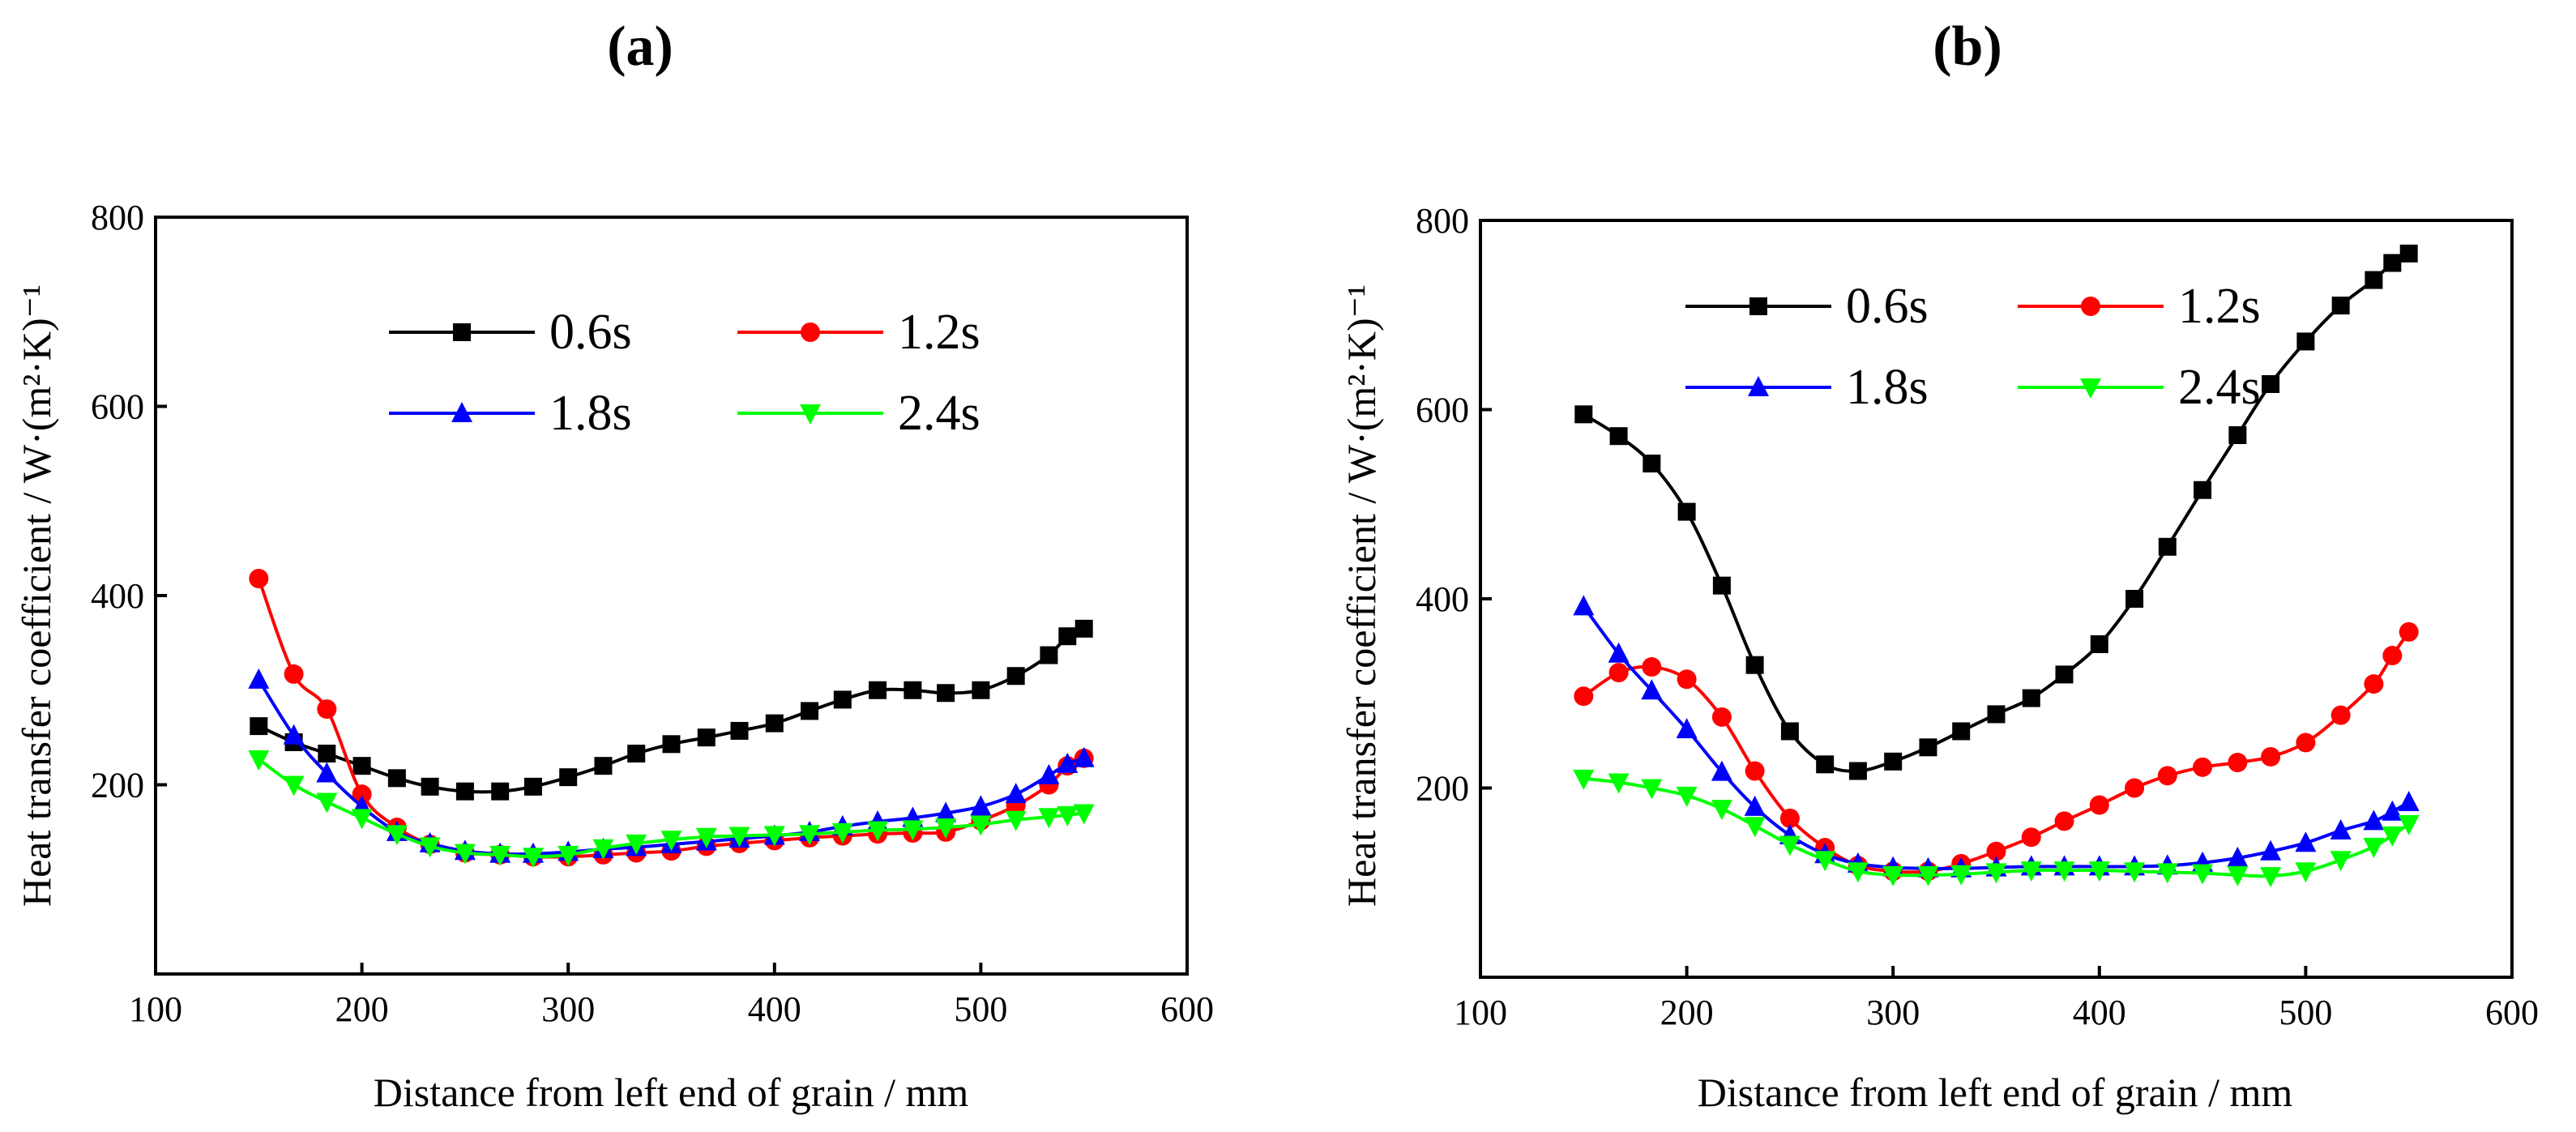 The height and width of the screenshot is (1132, 2576). Describe the element at coordinates (640, 46) in the screenshot. I see `panel-label: (a)` at that location.